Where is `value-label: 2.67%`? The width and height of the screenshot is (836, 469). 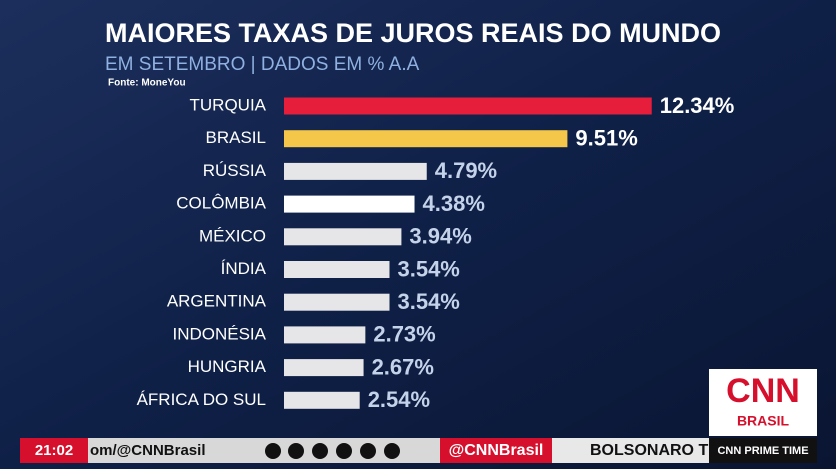
value-label: 2.67% is located at coordinates (403, 366).